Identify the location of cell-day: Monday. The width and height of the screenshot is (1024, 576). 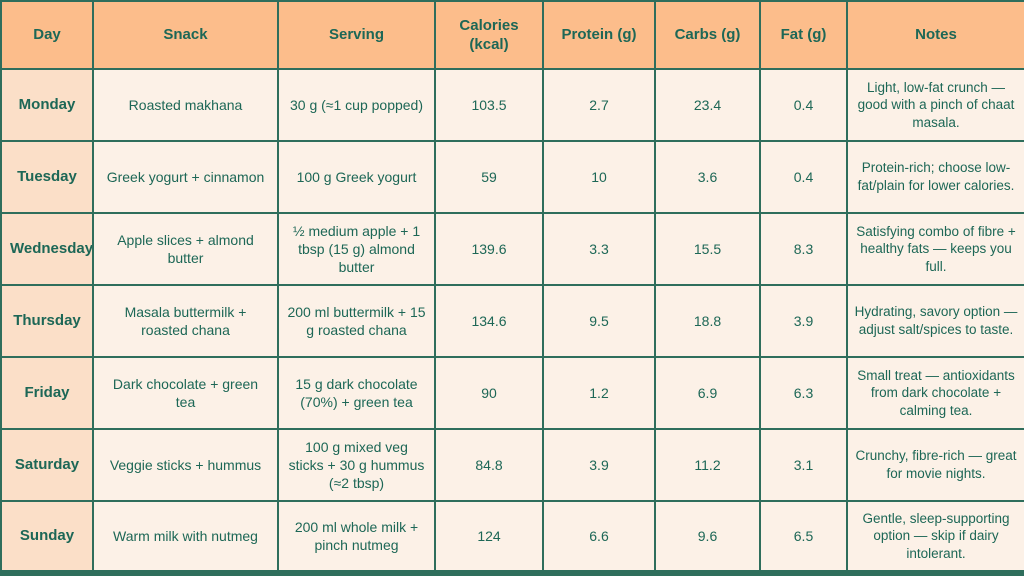
(47, 105).